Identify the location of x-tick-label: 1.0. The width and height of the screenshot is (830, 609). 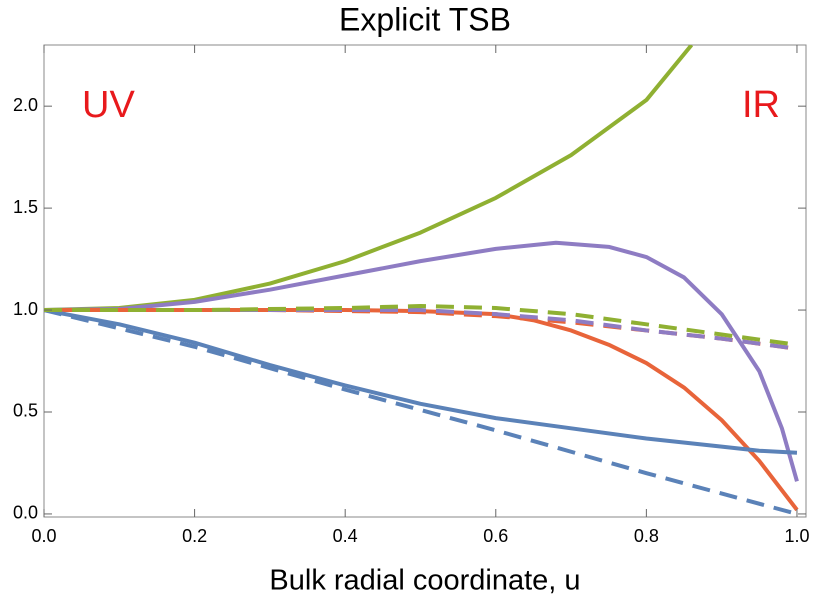
(796, 536).